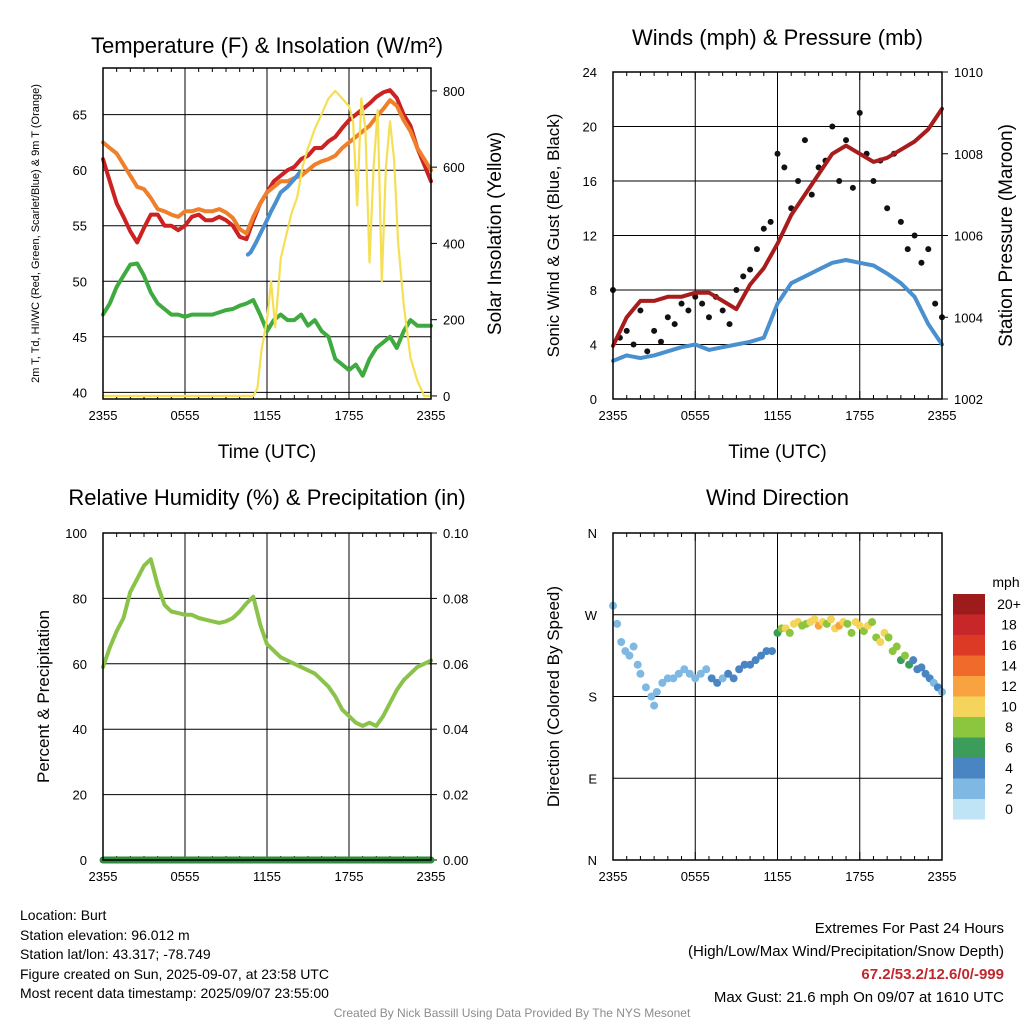  Describe the element at coordinates (1009, 625) in the screenshot. I see `colorbar-label: 18` at that location.